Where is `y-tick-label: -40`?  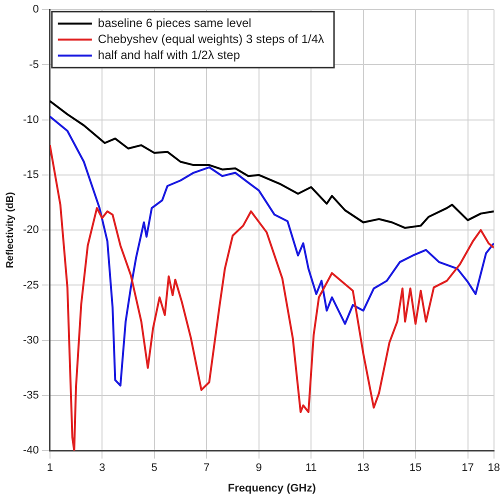
y-tick-label: -40 is located at coordinates (30, 450).